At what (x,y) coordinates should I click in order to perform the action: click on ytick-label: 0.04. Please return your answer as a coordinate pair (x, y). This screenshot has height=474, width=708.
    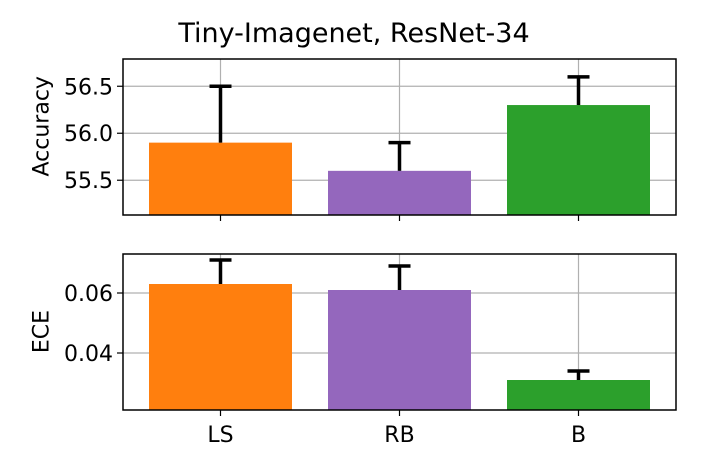
    Looking at the image, I should click on (88, 354).